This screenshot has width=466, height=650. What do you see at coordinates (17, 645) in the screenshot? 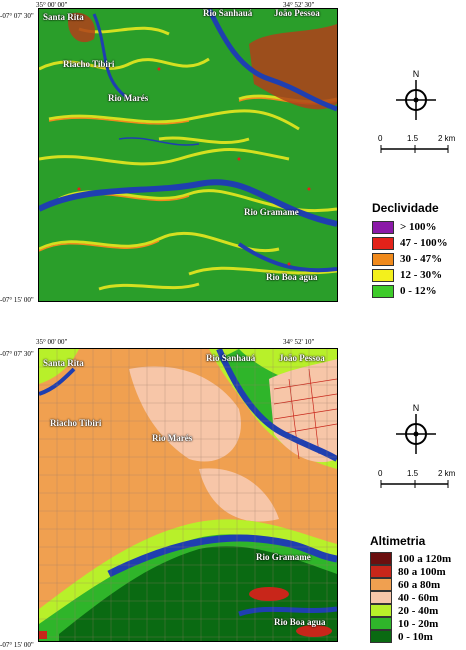
I see `map2-coord-left-bottom: -07° 15' 00"` at bounding box center [17, 645].